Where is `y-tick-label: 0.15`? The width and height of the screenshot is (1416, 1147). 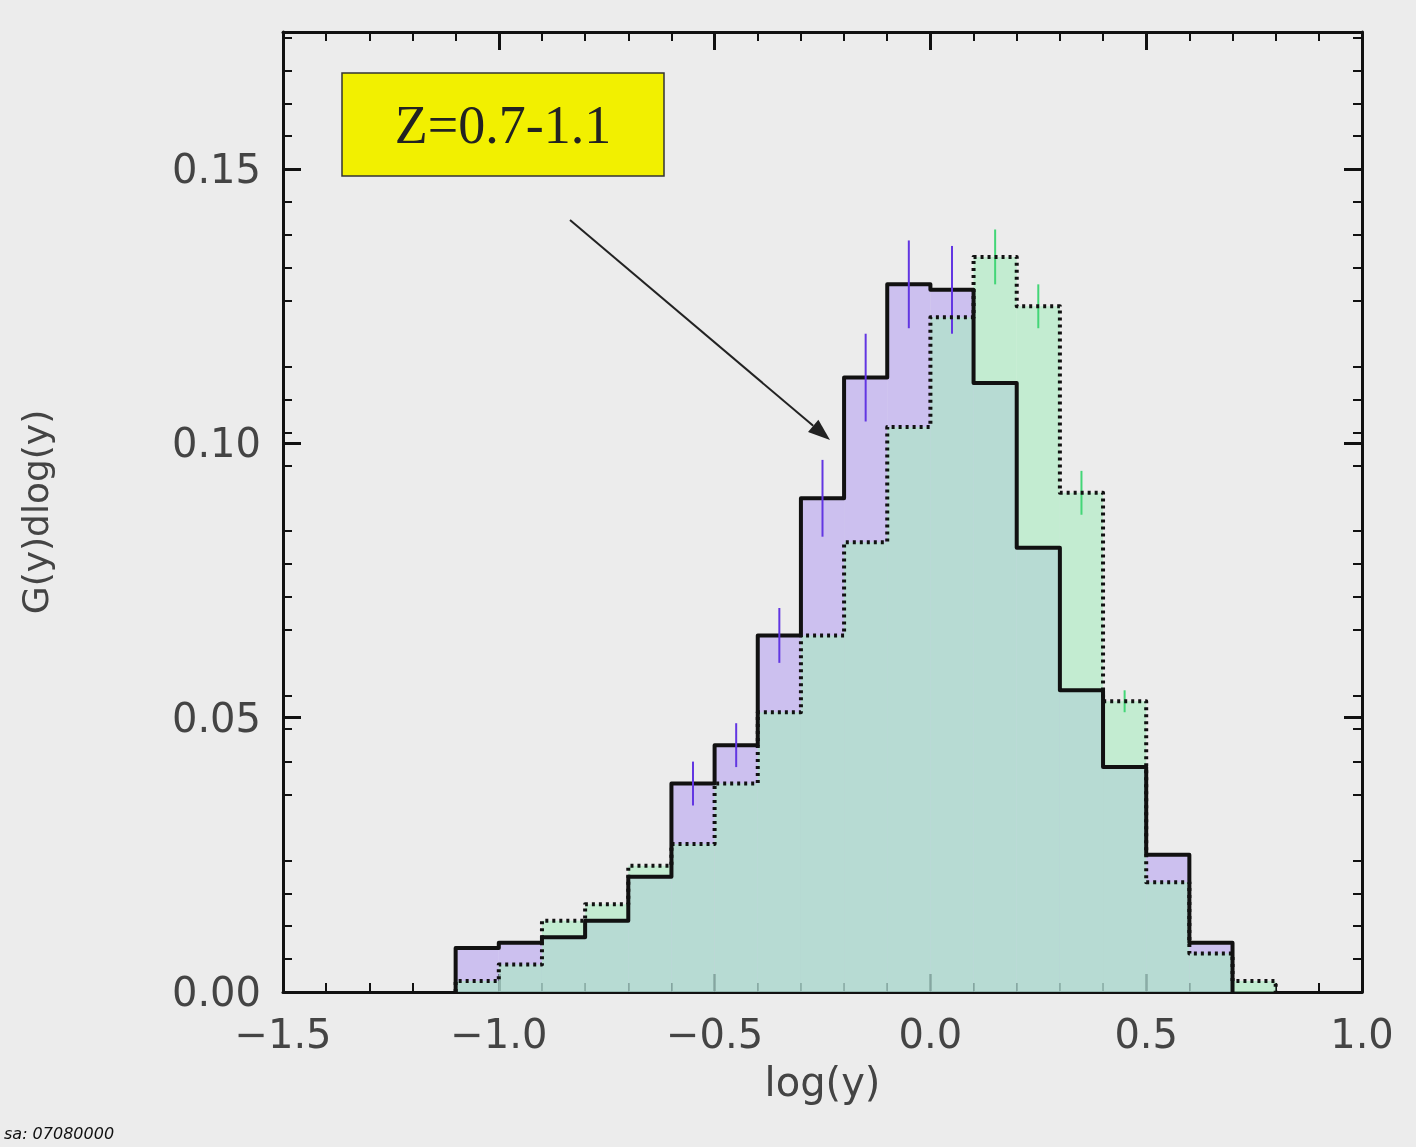 y-tick-label: 0.15 is located at coordinates (216, 169).